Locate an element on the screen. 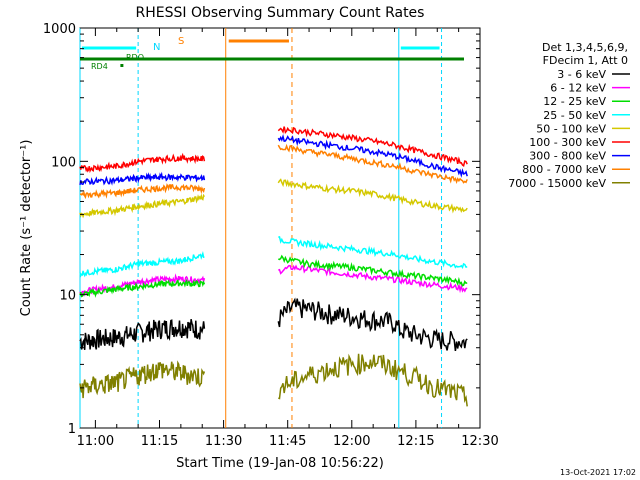 The height and width of the screenshot is (480, 640). legend-label: 6 - 12 keV is located at coordinates (578, 88).